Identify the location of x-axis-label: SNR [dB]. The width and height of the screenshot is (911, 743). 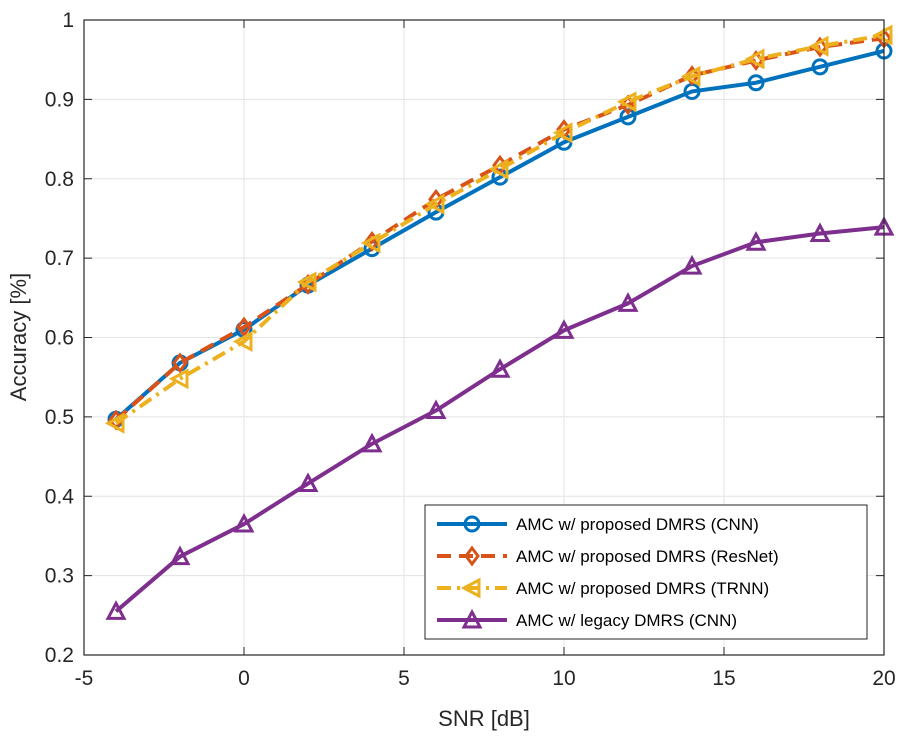
(484, 718).